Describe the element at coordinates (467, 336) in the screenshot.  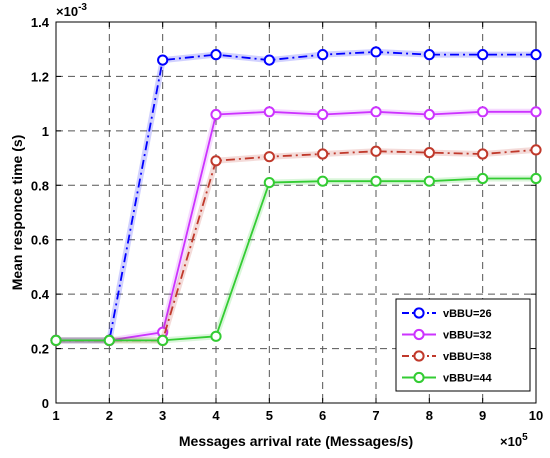
I see `legend-label: vBBU=32` at that location.